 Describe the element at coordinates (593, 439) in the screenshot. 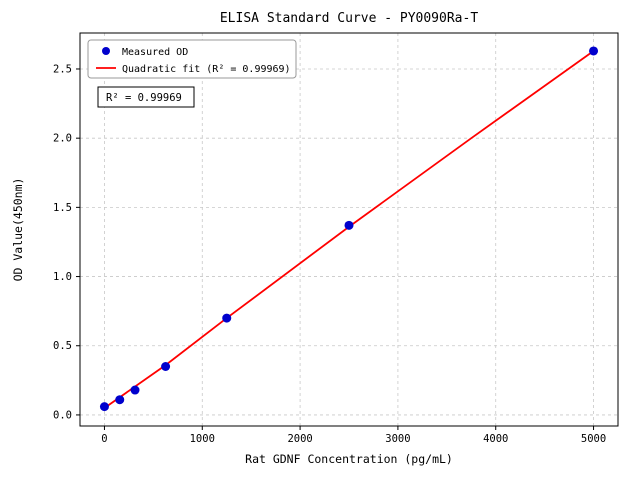

I see `x-tick-label: 5000` at that location.